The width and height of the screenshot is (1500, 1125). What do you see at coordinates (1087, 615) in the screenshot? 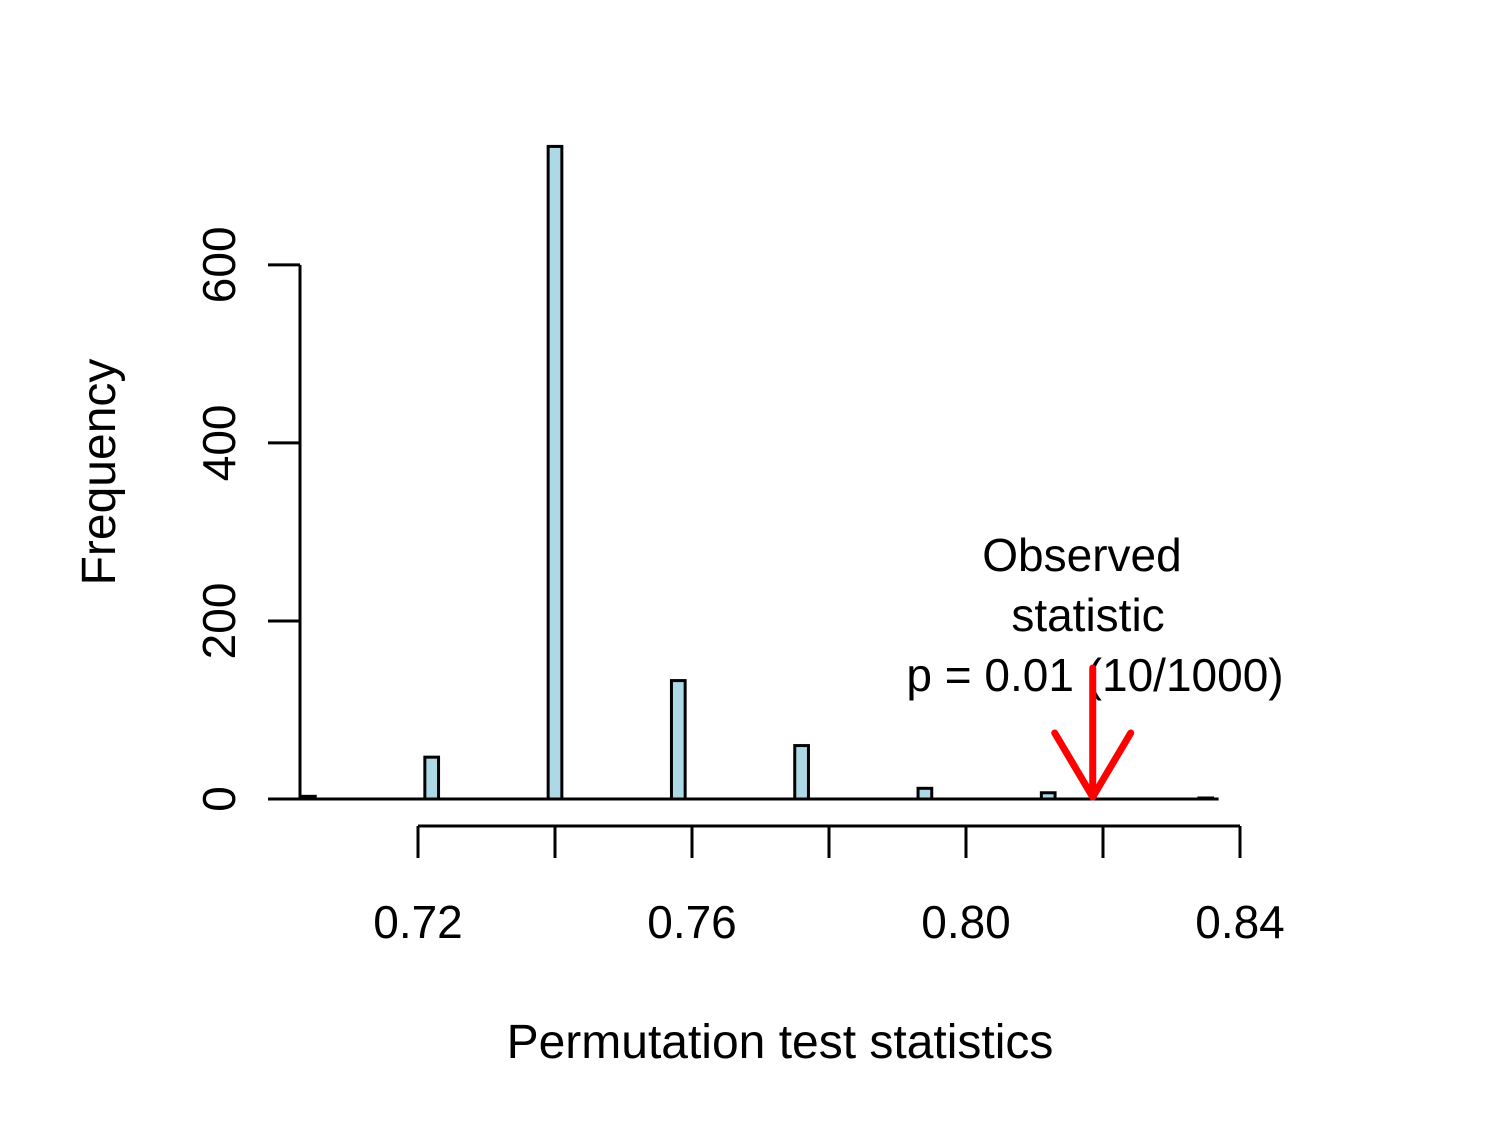
I see `observed-label-line-2: statistic` at bounding box center [1087, 615].